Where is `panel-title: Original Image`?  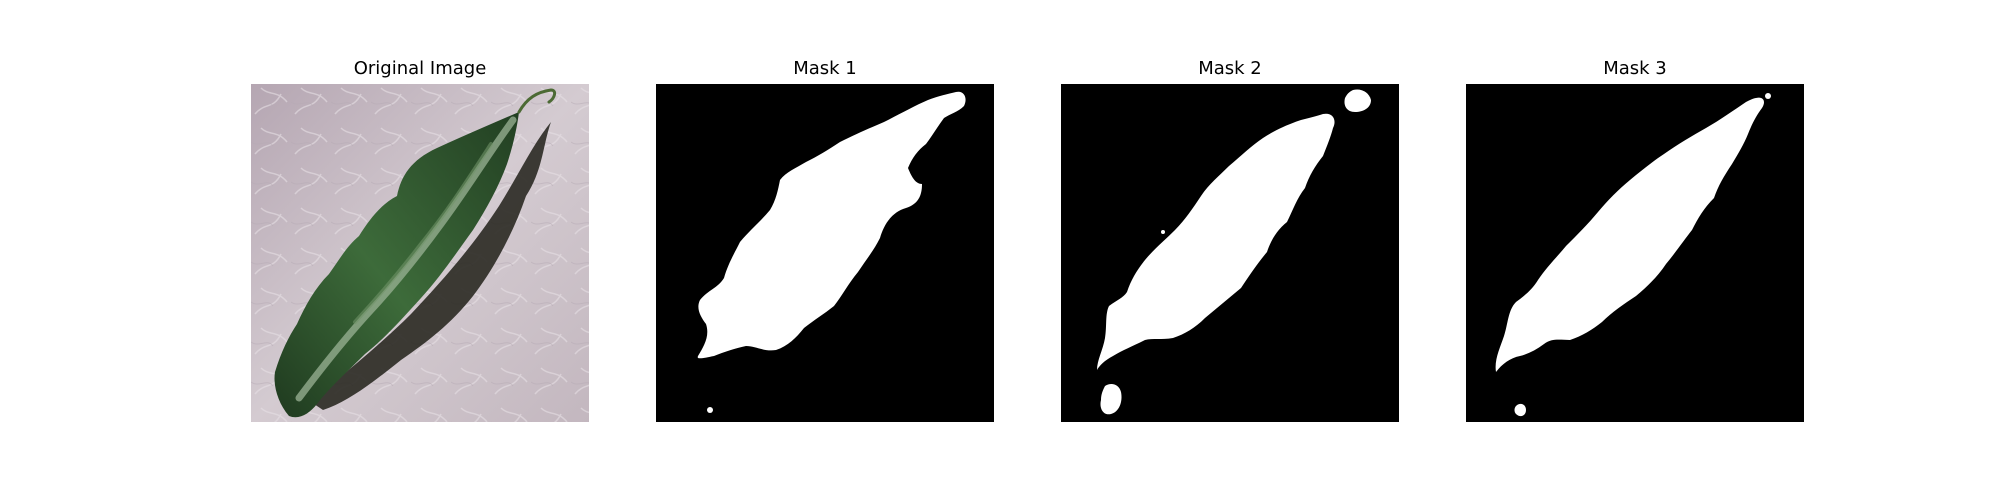
panel-title: Original Image is located at coordinates (420, 68).